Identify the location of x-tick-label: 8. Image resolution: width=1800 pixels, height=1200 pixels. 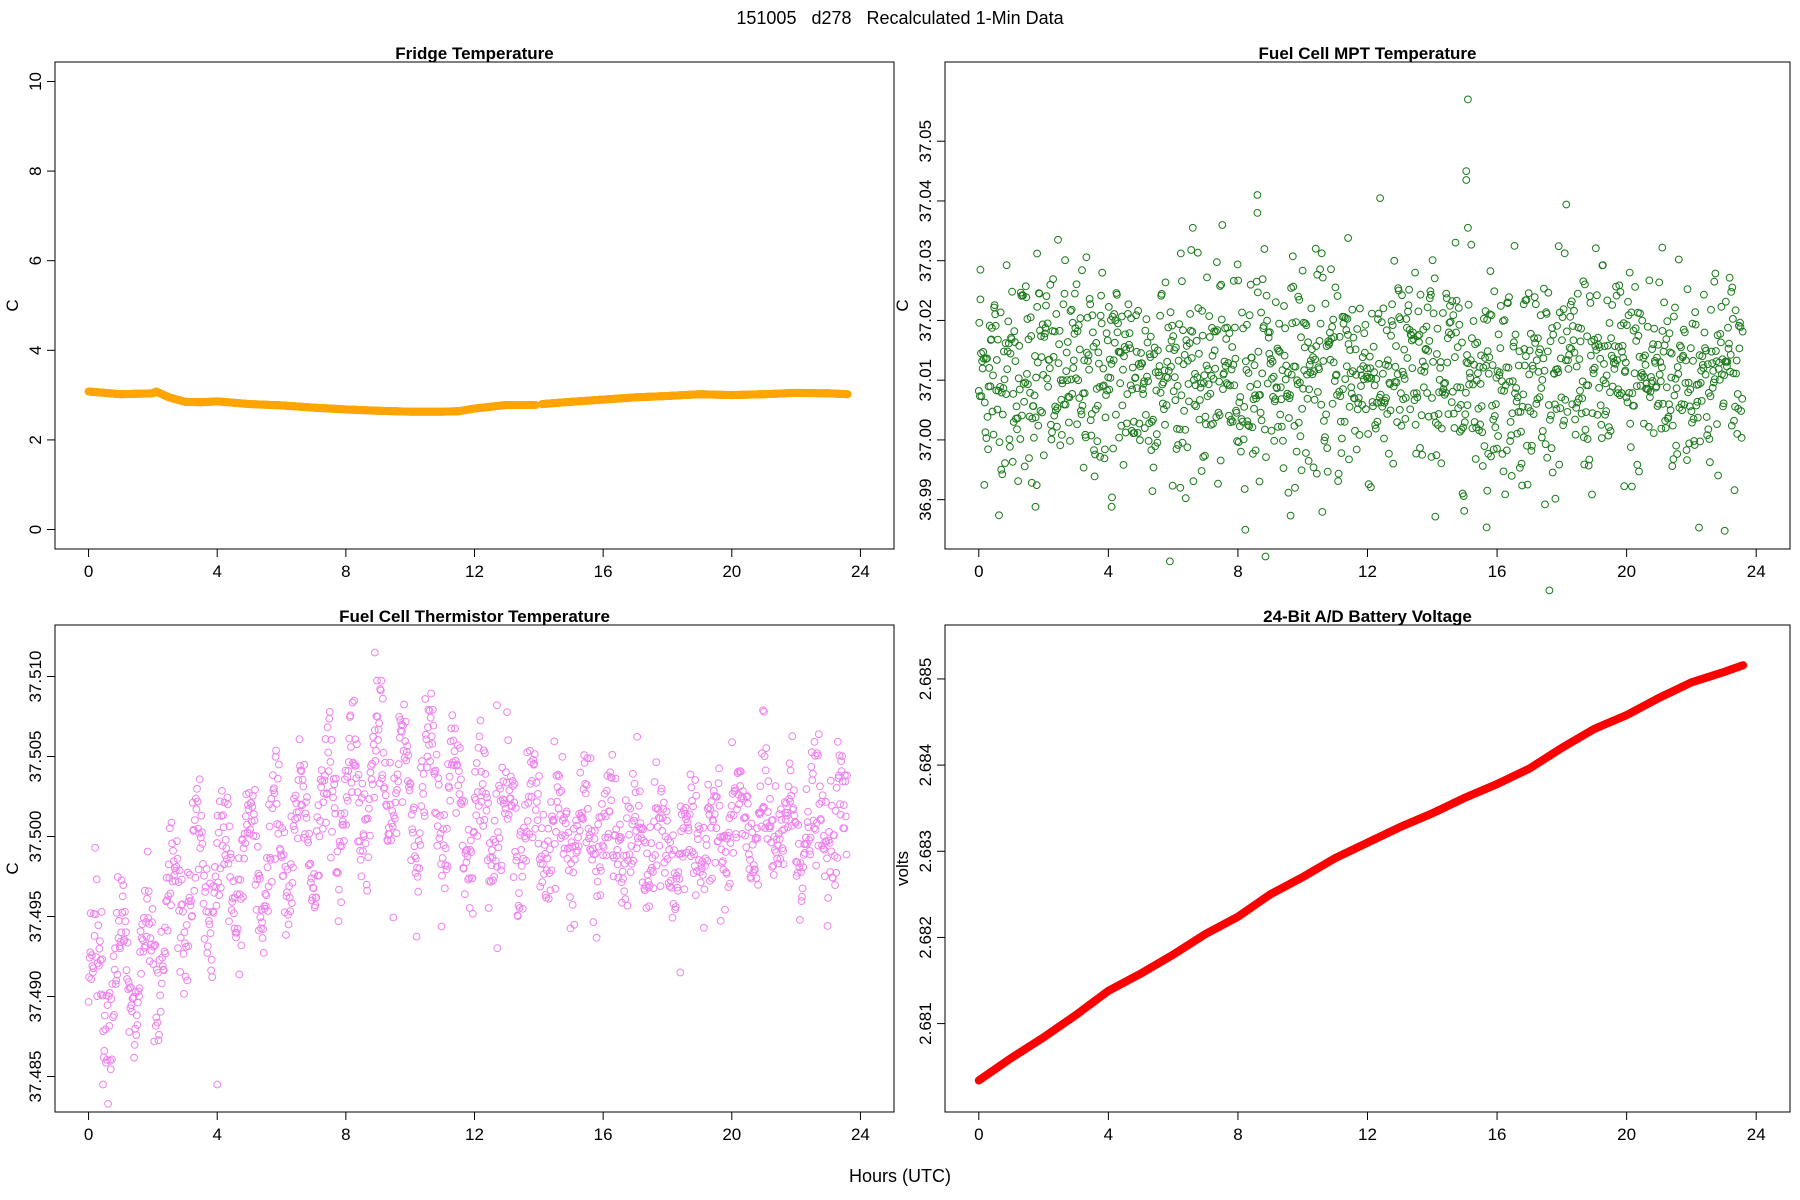
(1237, 571).